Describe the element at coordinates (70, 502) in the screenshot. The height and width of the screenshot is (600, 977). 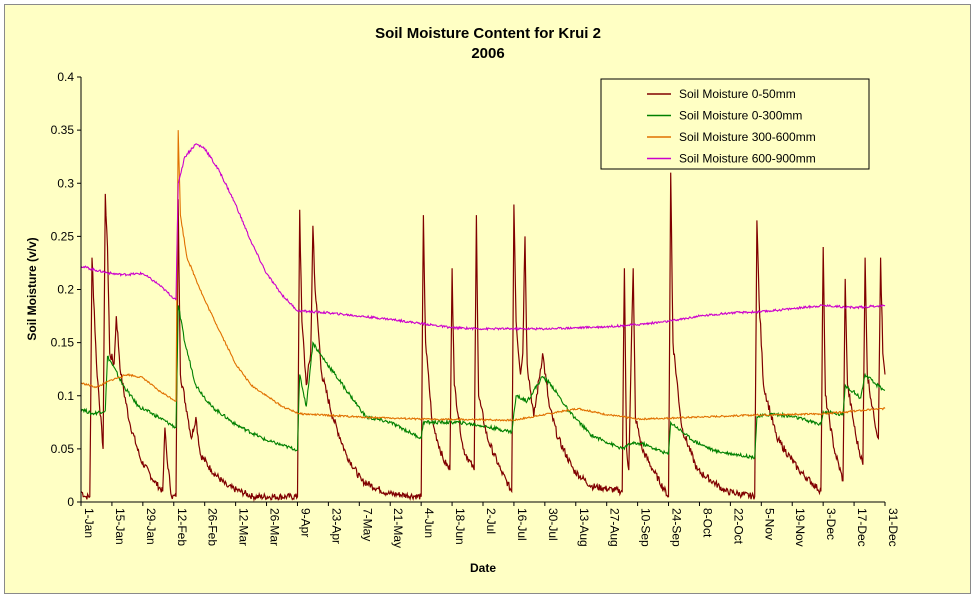
I see `y-tick-label: 0` at that location.